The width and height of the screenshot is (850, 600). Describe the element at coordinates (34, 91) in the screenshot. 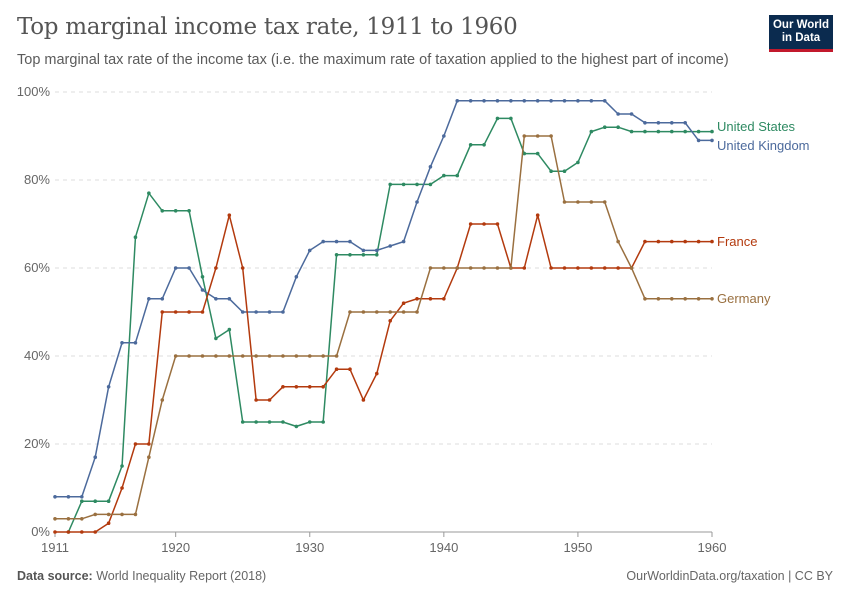

I see `y-tick-label: 100%` at that location.